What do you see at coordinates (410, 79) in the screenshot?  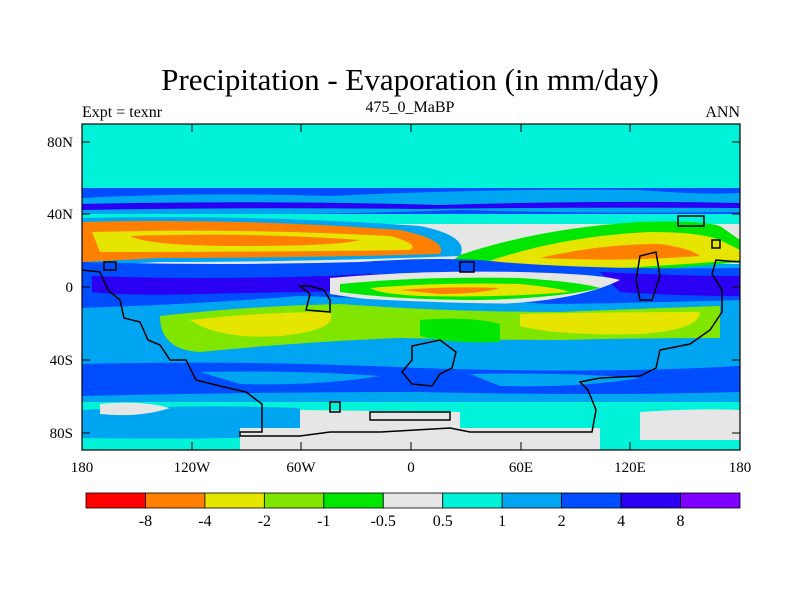 I see `plot-title: Precipitation - Evaporation (in mm/day)` at bounding box center [410, 79].